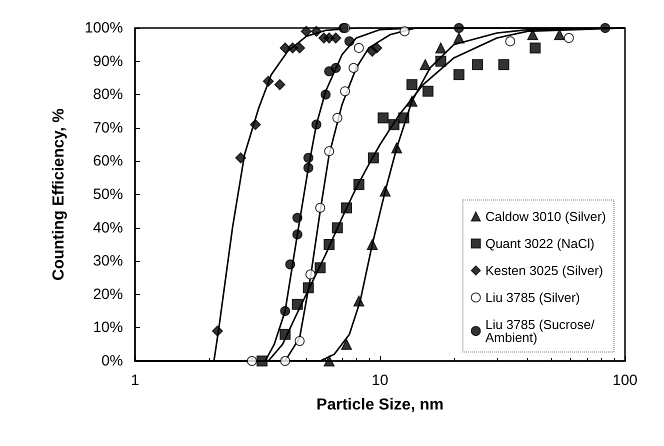  What do you see at coordinates (59, 194) in the screenshot?
I see `y-axis-title: Counting Efficiency, %` at bounding box center [59, 194].